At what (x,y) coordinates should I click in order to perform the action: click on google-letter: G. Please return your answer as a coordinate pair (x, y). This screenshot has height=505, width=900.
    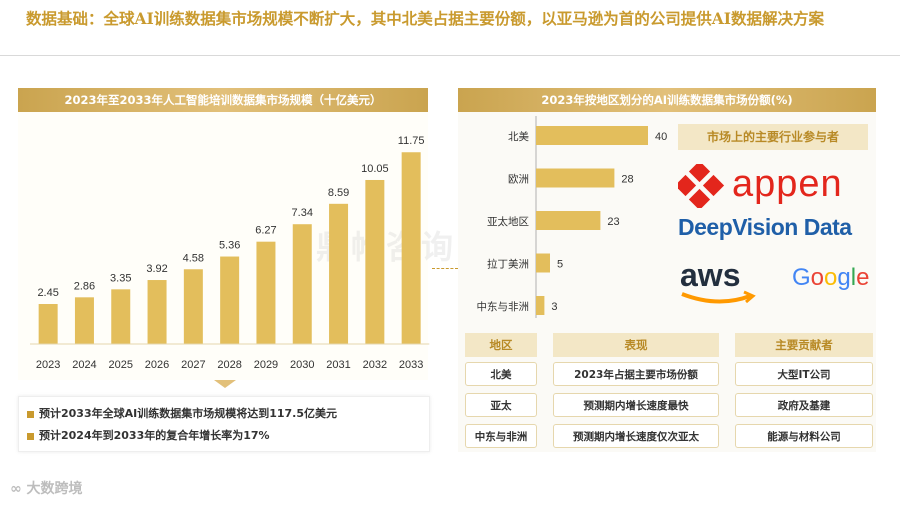
    Looking at the image, I should click on (801, 277).